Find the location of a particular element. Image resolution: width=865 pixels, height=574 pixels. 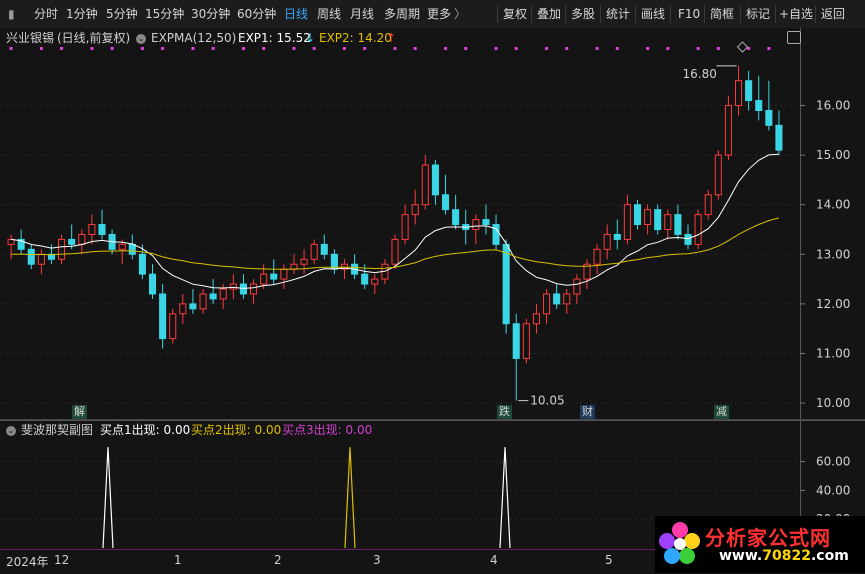

draw-line-button: 画线 is located at coordinates (653, 14).